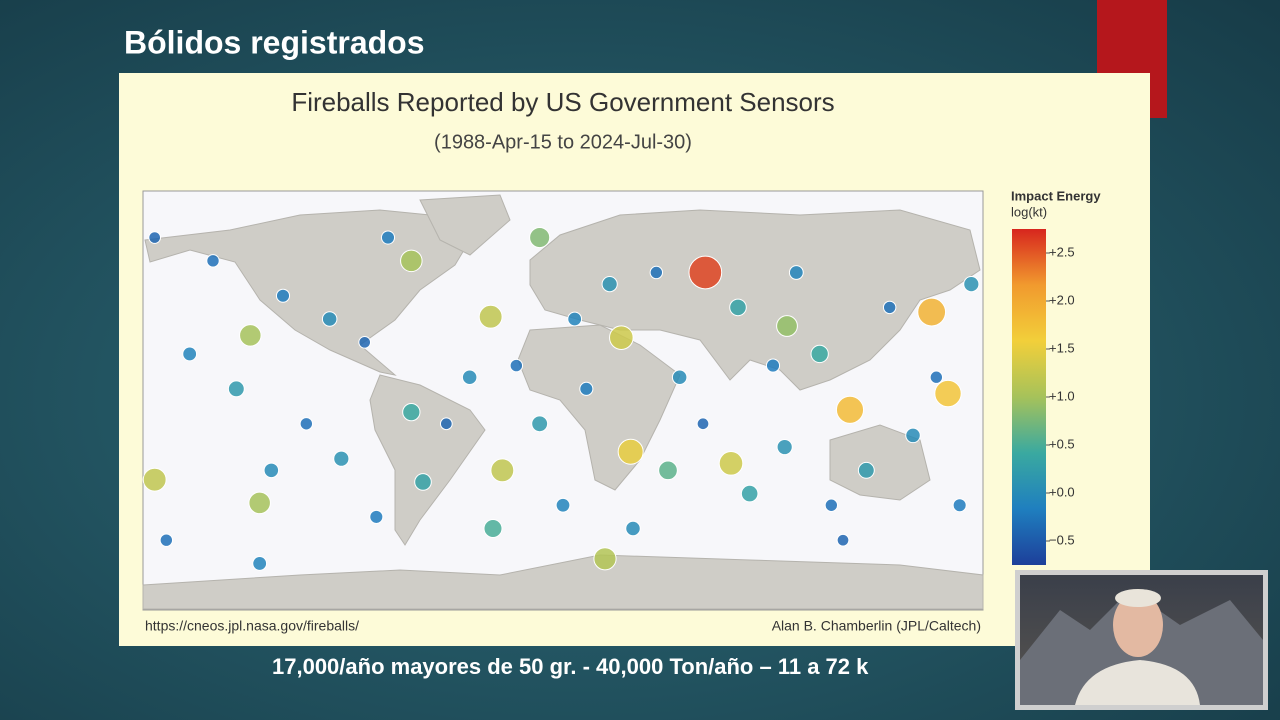 This screenshot has width=1280, height=720. I want to click on person-head, so click(1138, 625).